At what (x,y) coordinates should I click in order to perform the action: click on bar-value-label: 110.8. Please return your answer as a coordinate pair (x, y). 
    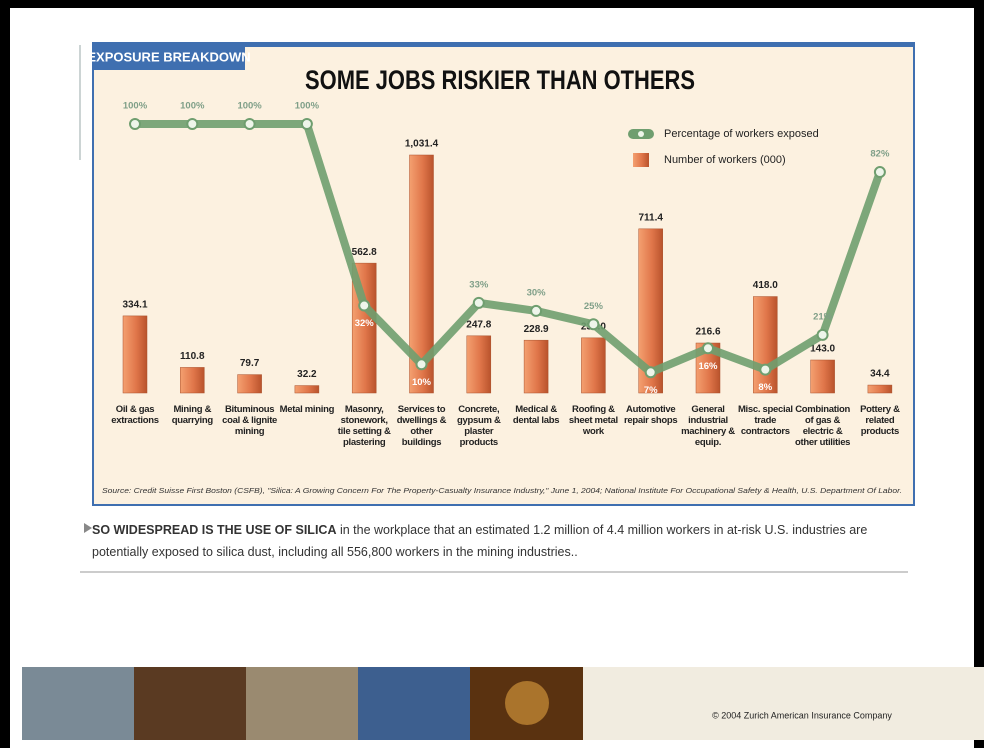
    Looking at the image, I should click on (192, 356).